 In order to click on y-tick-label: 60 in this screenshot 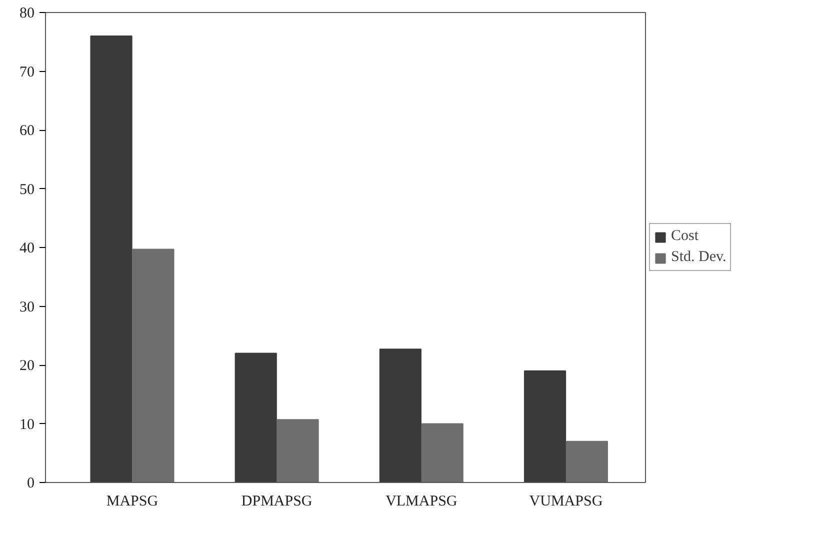, I will do `click(27, 131)`.